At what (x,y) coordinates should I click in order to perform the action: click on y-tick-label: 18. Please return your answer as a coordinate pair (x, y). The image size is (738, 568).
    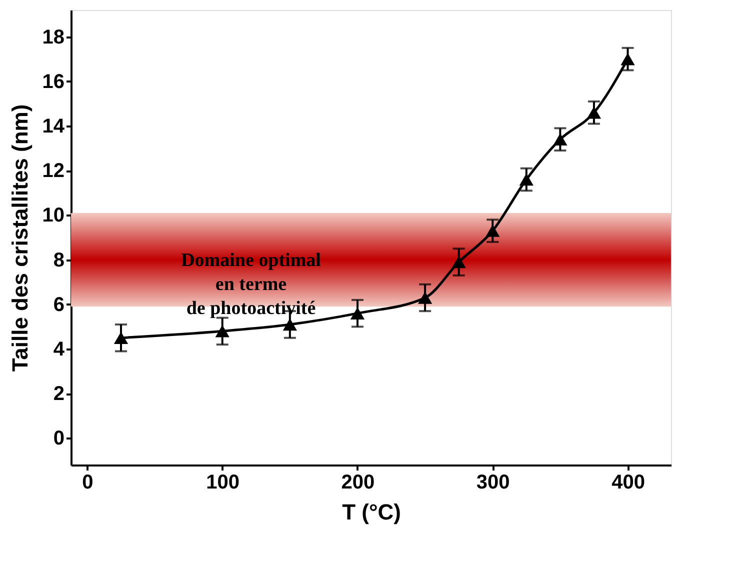
    Looking at the image, I should click on (53, 37).